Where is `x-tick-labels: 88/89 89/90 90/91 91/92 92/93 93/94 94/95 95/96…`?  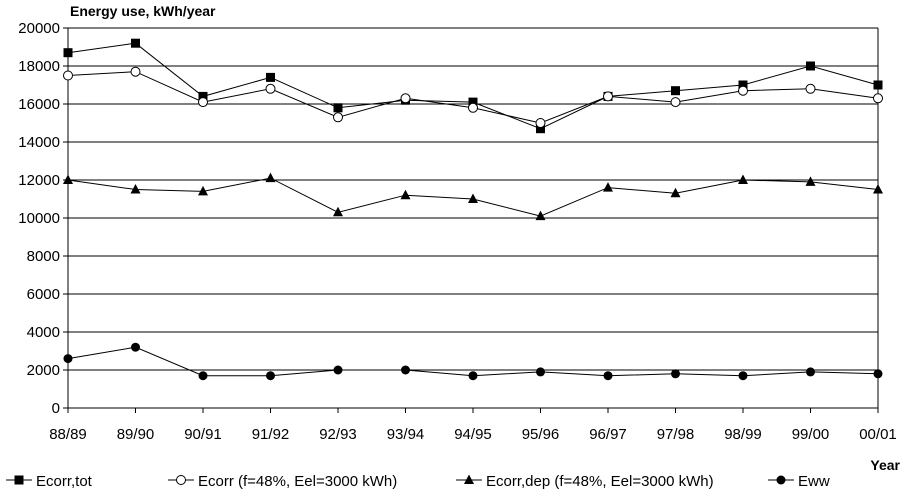 x-tick-labels: 88/89 89/90 90/91 91/92 92/93 93/94 94/95 95/96… is located at coordinates (473, 434).